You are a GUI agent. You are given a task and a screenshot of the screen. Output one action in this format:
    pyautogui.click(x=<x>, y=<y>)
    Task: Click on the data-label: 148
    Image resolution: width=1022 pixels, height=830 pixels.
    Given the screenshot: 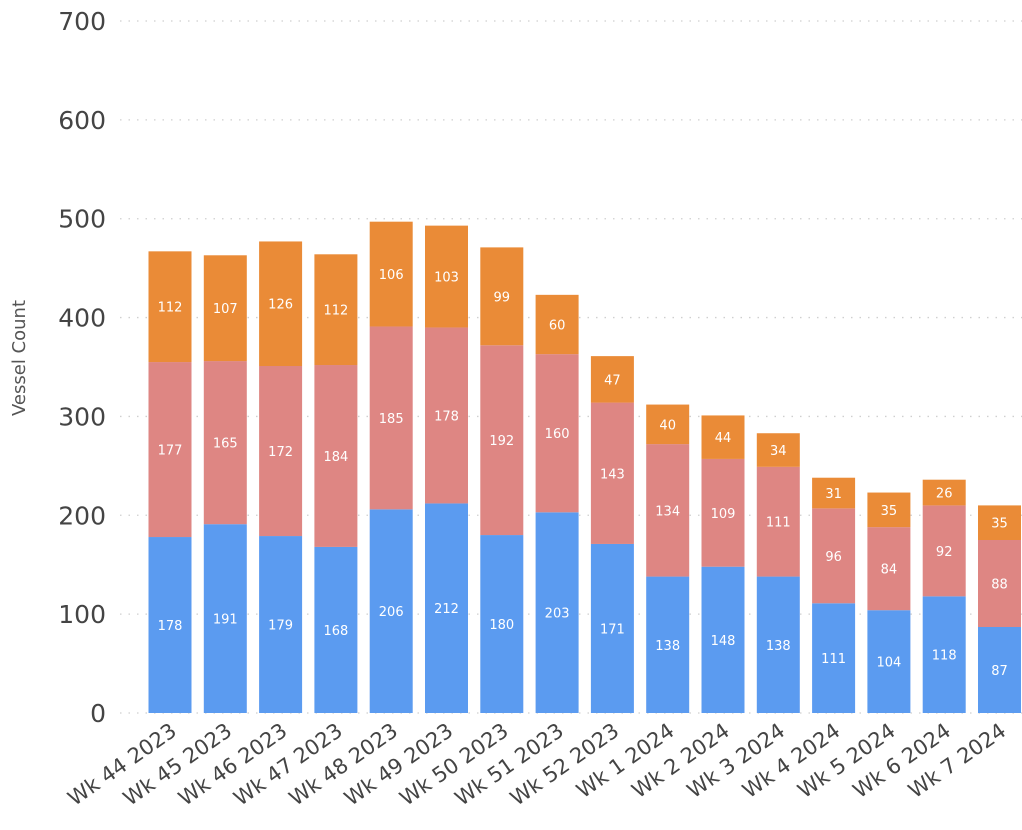 What is the action you would take?
    pyautogui.click(x=723, y=641)
    